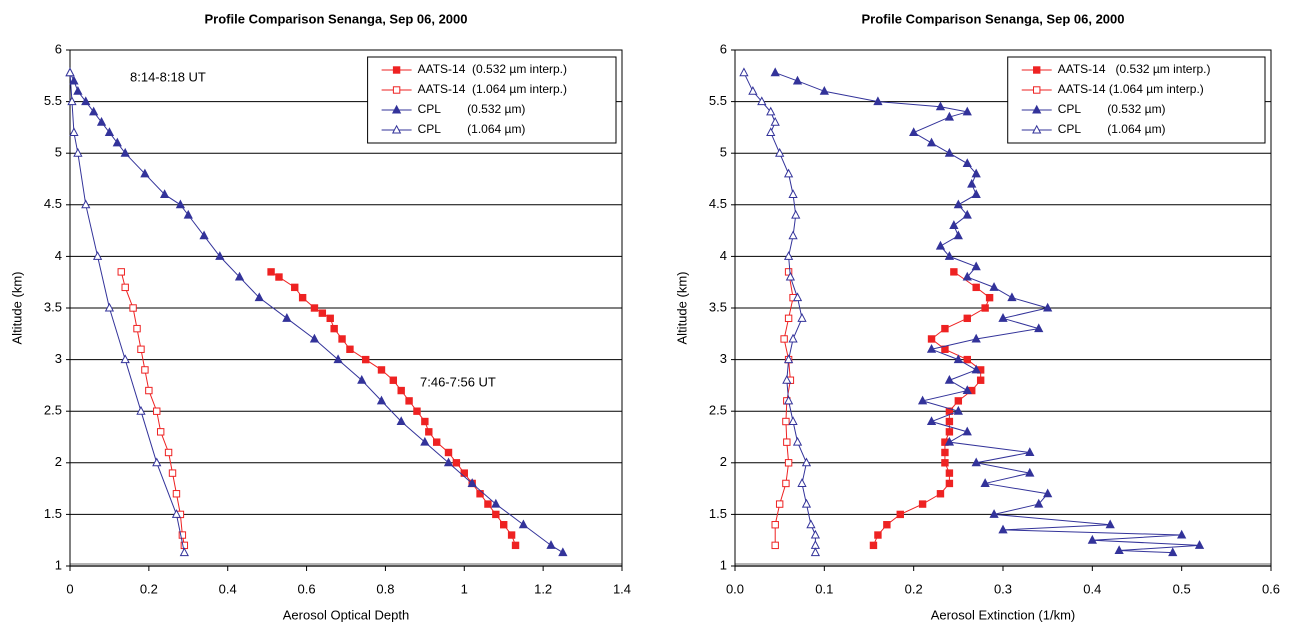 The image size is (1299, 625). Describe the element at coordinates (168, 76) in the screenshot. I see `annotation: 8:14-8:18 UT` at that location.